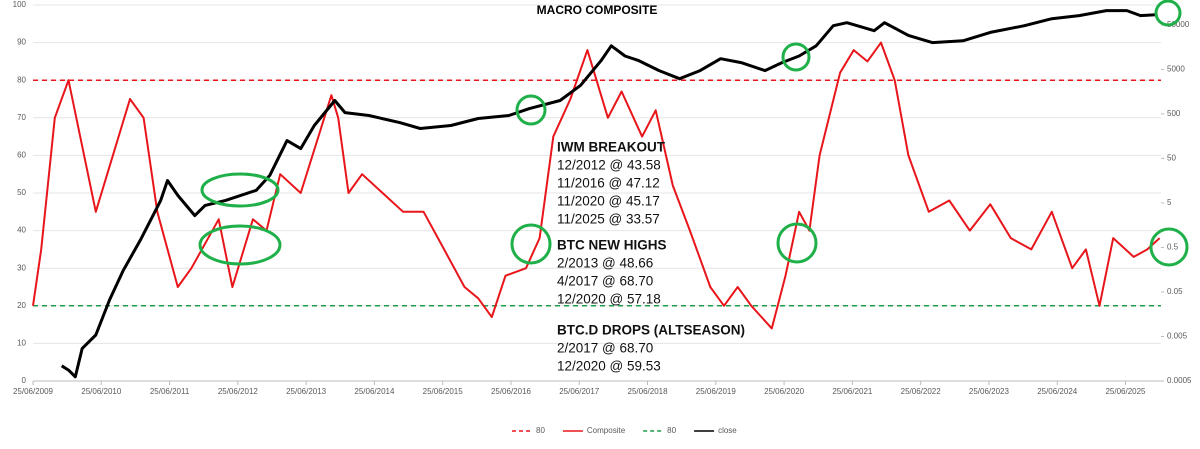 The height and width of the screenshot is (449, 1200). I want to click on x-tick-label: 25/06/2015, so click(443, 391).